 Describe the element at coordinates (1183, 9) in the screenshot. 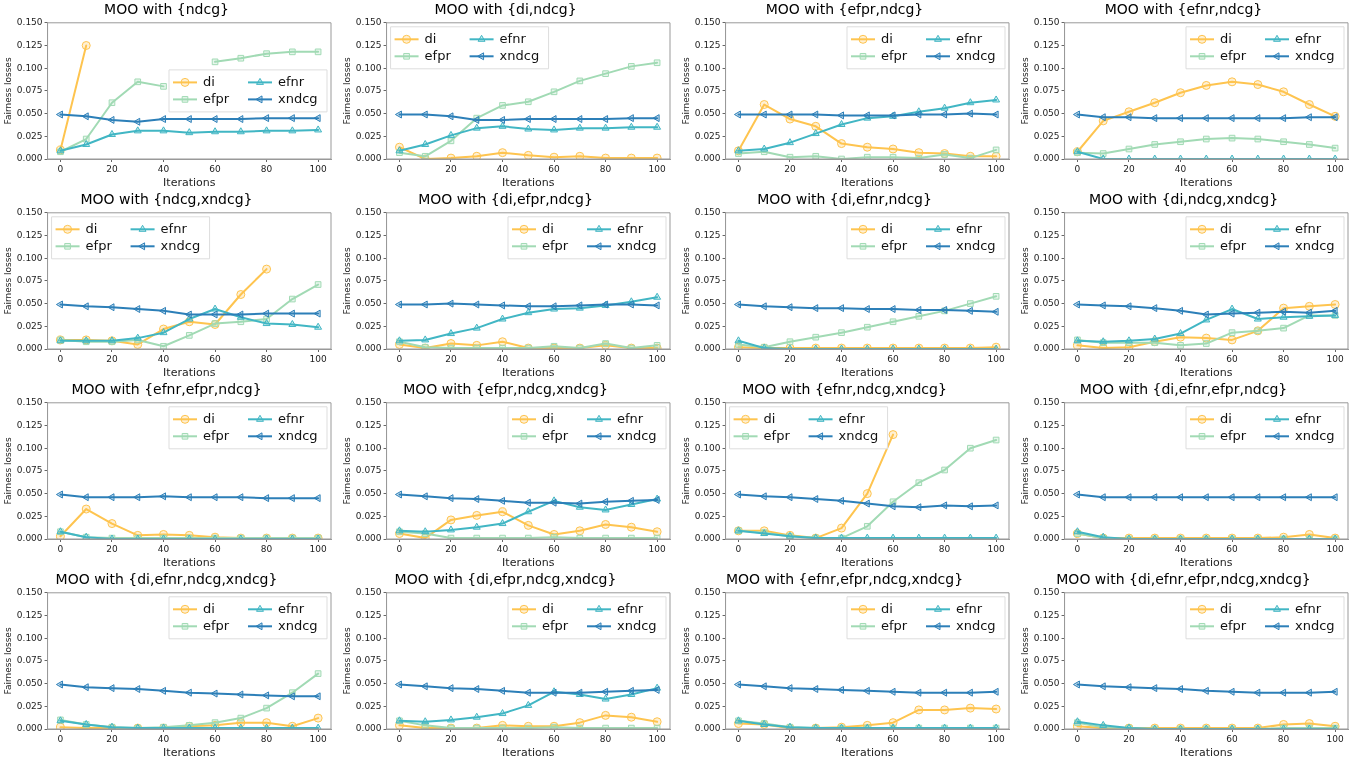

I see `chart-title: MOO with {efnr,ndcg}` at that location.